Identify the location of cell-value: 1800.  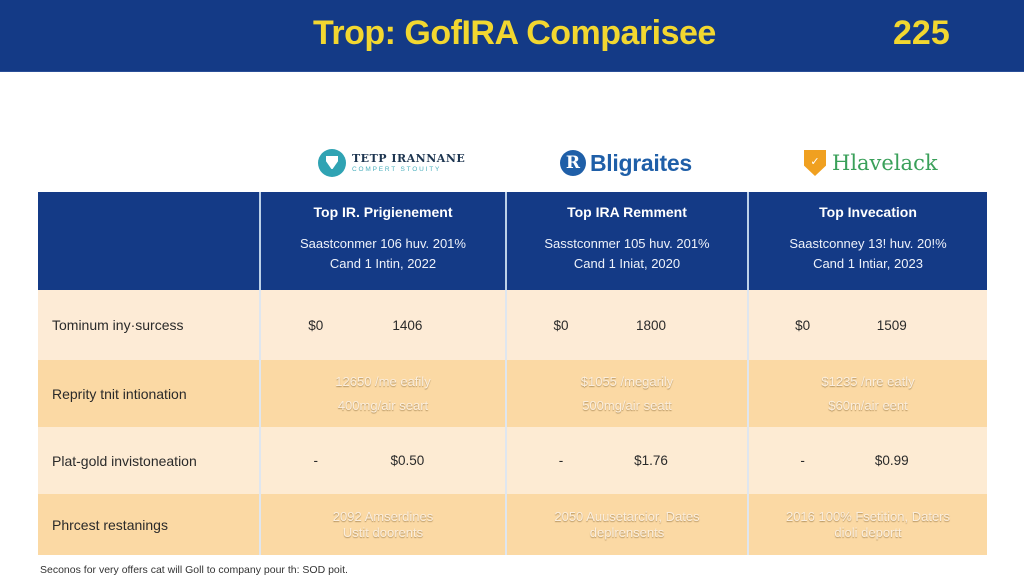
(651, 325).